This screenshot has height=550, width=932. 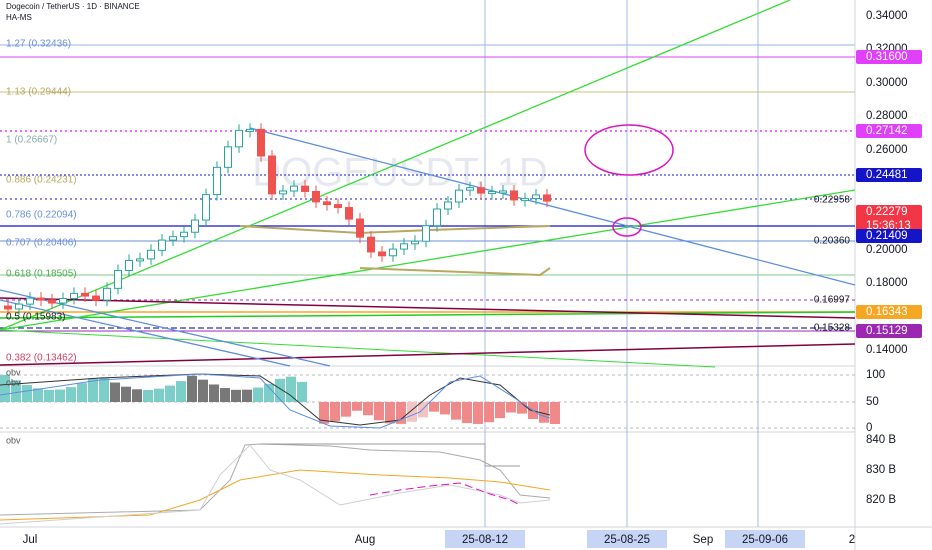 I want to click on price-label: 0.34000, so click(x=887, y=16).